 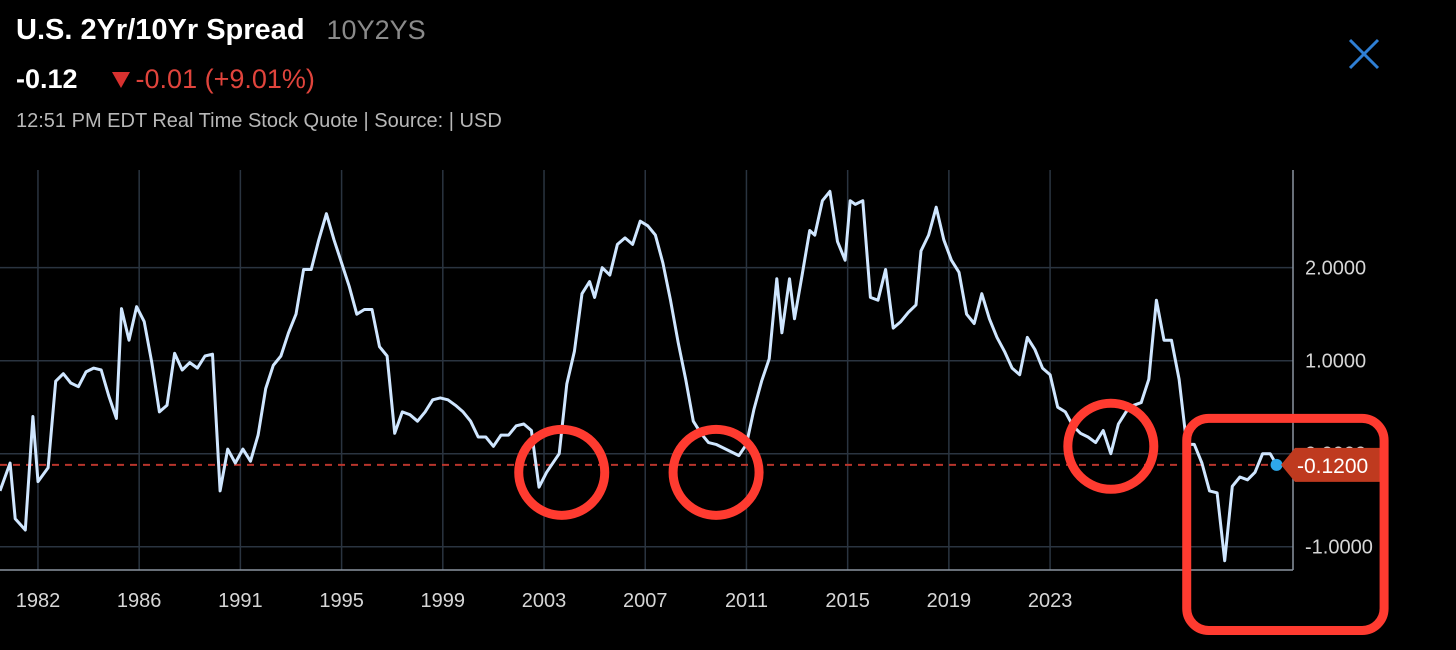 I want to click on last-value-tag: -0.1200, so click(x=1332, y=464).